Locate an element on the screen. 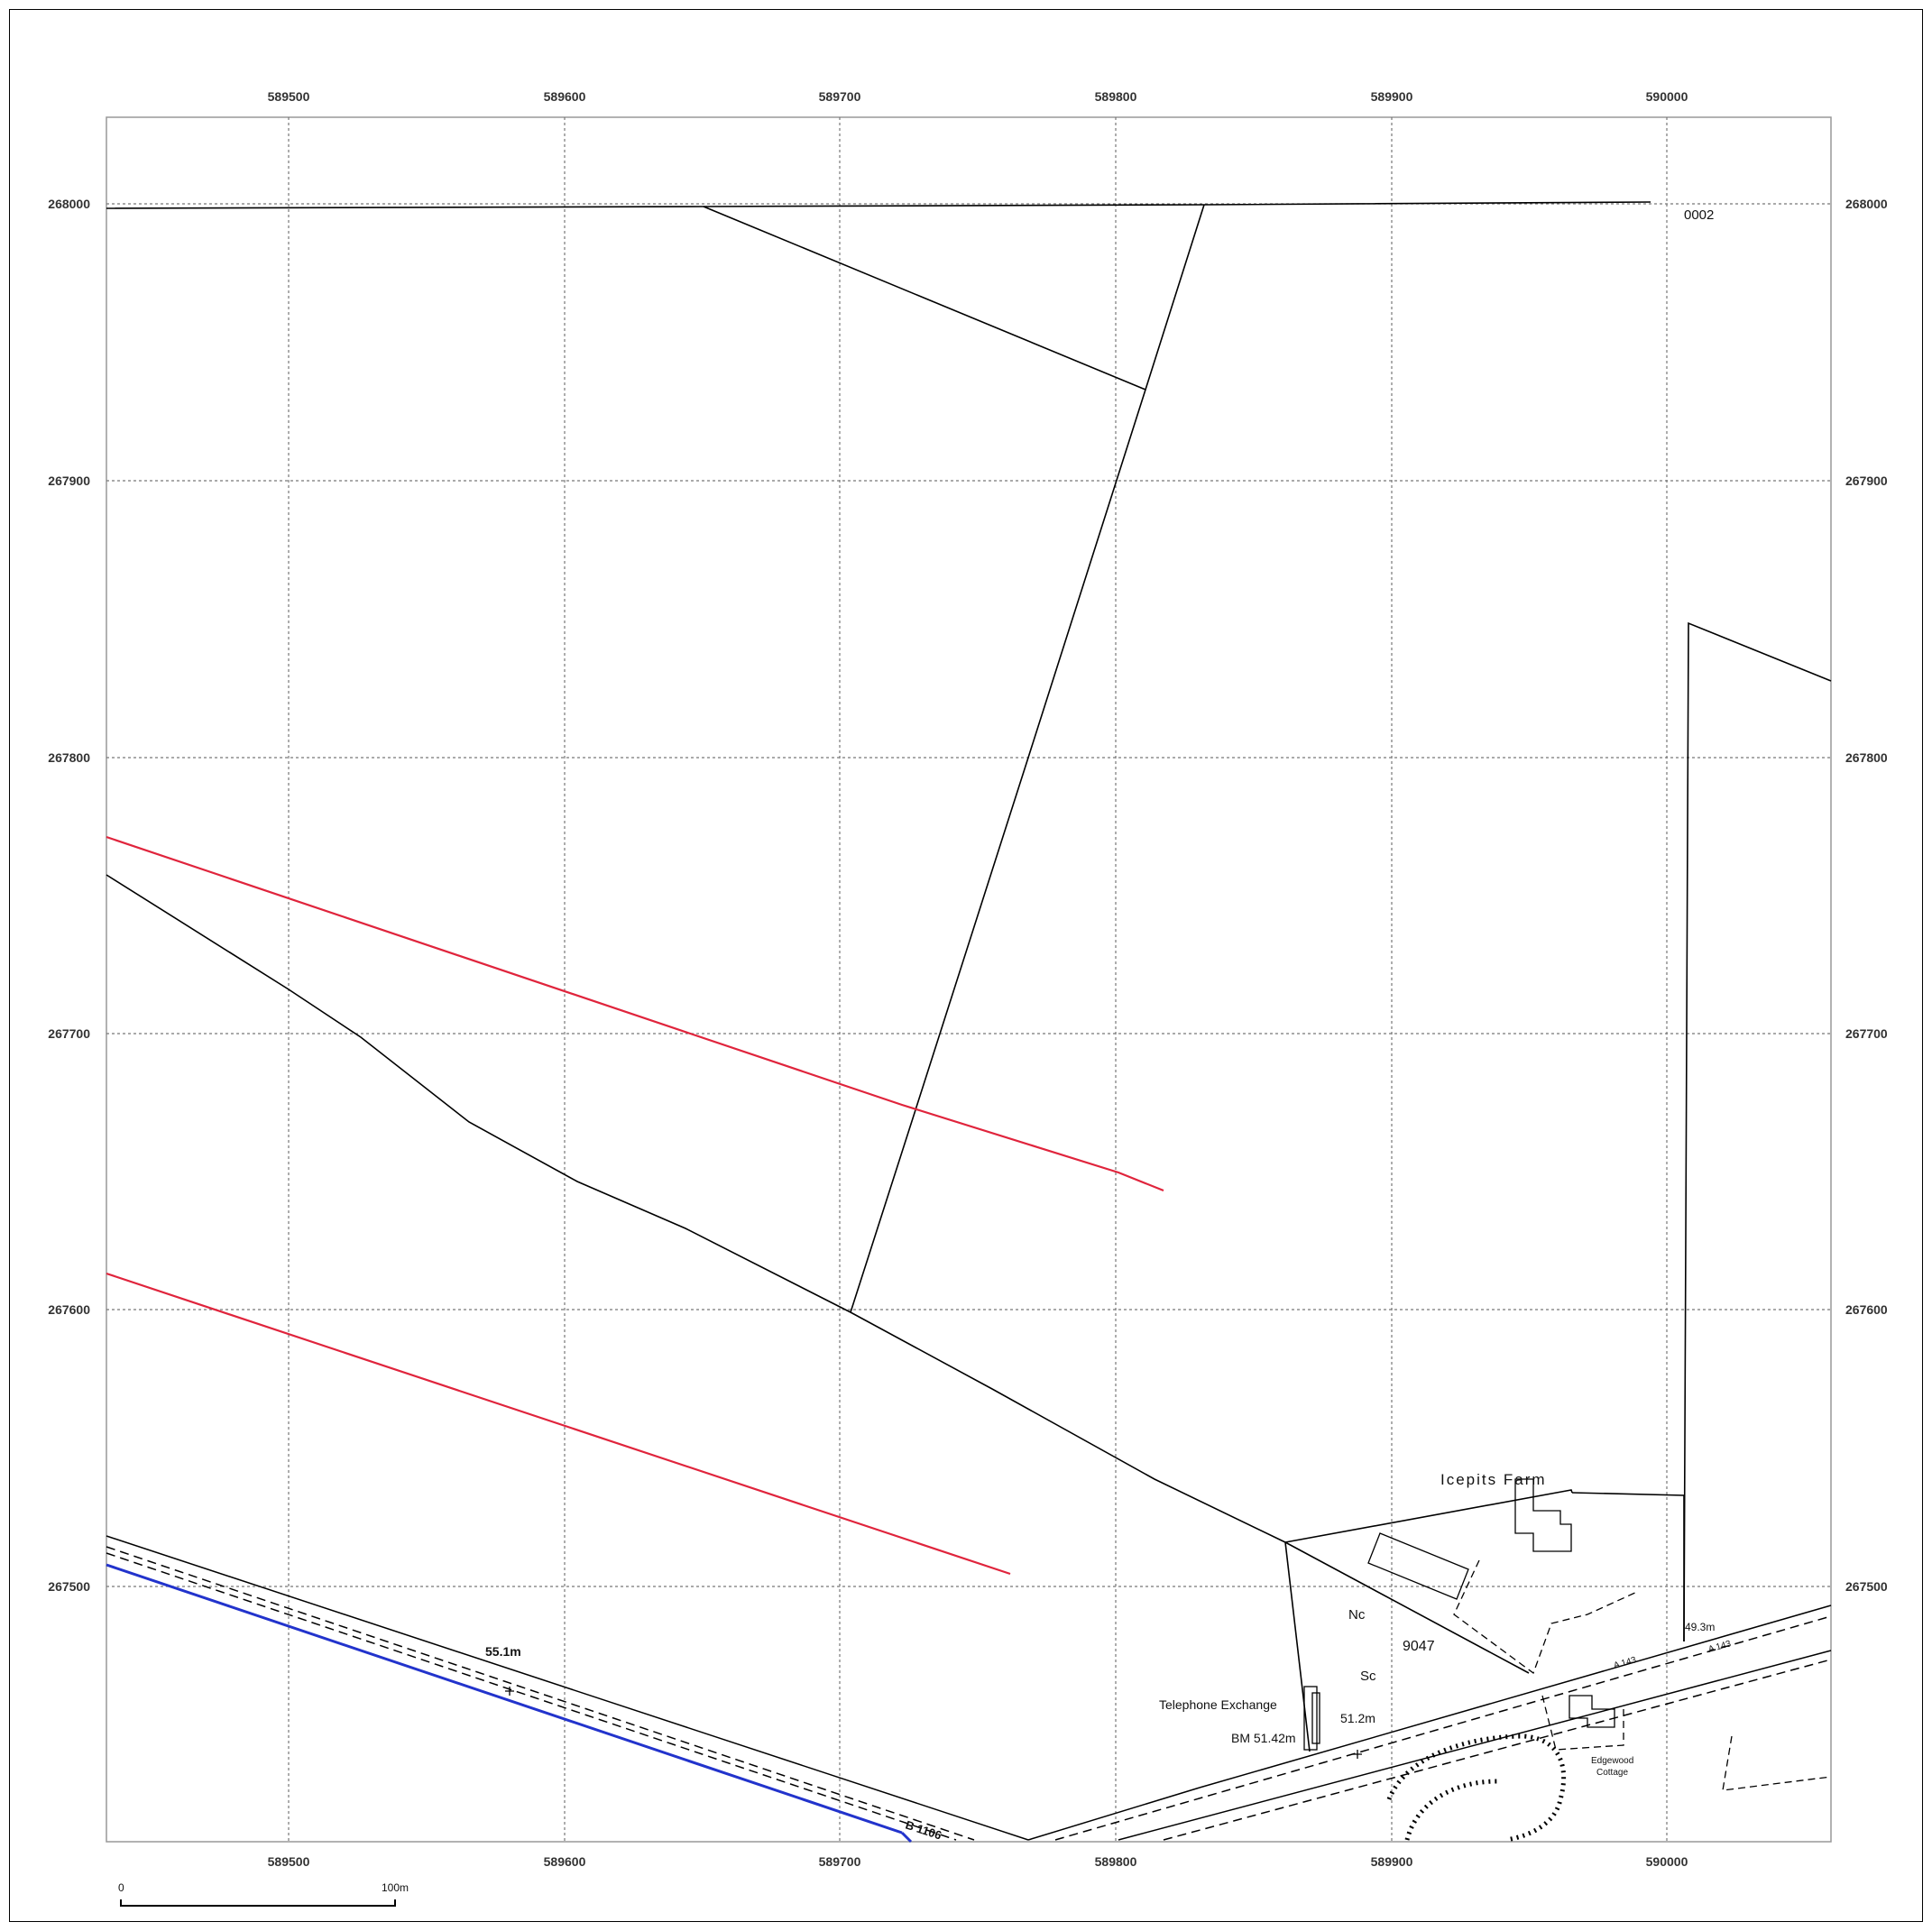 This screenshot has height=1931, width=1932. boundary-farm-diagonal is located at coordinates (1407, 1607).